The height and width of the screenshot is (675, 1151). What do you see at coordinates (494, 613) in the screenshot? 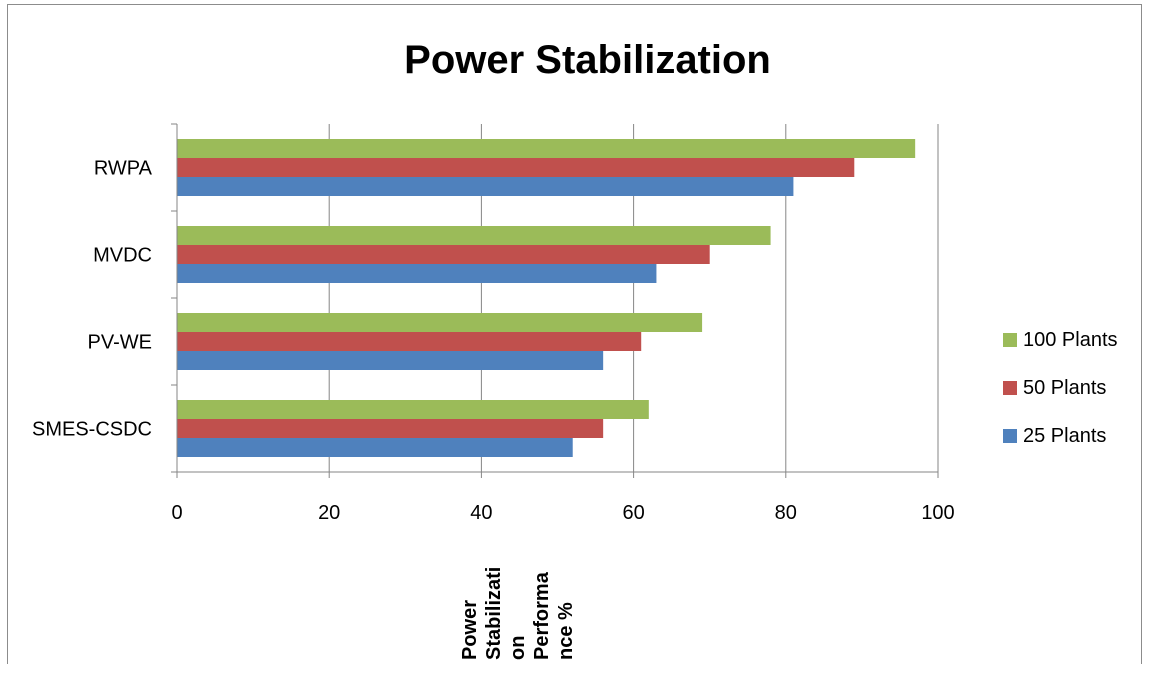
I see `x-axis-label-line: Stabilizati` at bounding box center [494, 613].